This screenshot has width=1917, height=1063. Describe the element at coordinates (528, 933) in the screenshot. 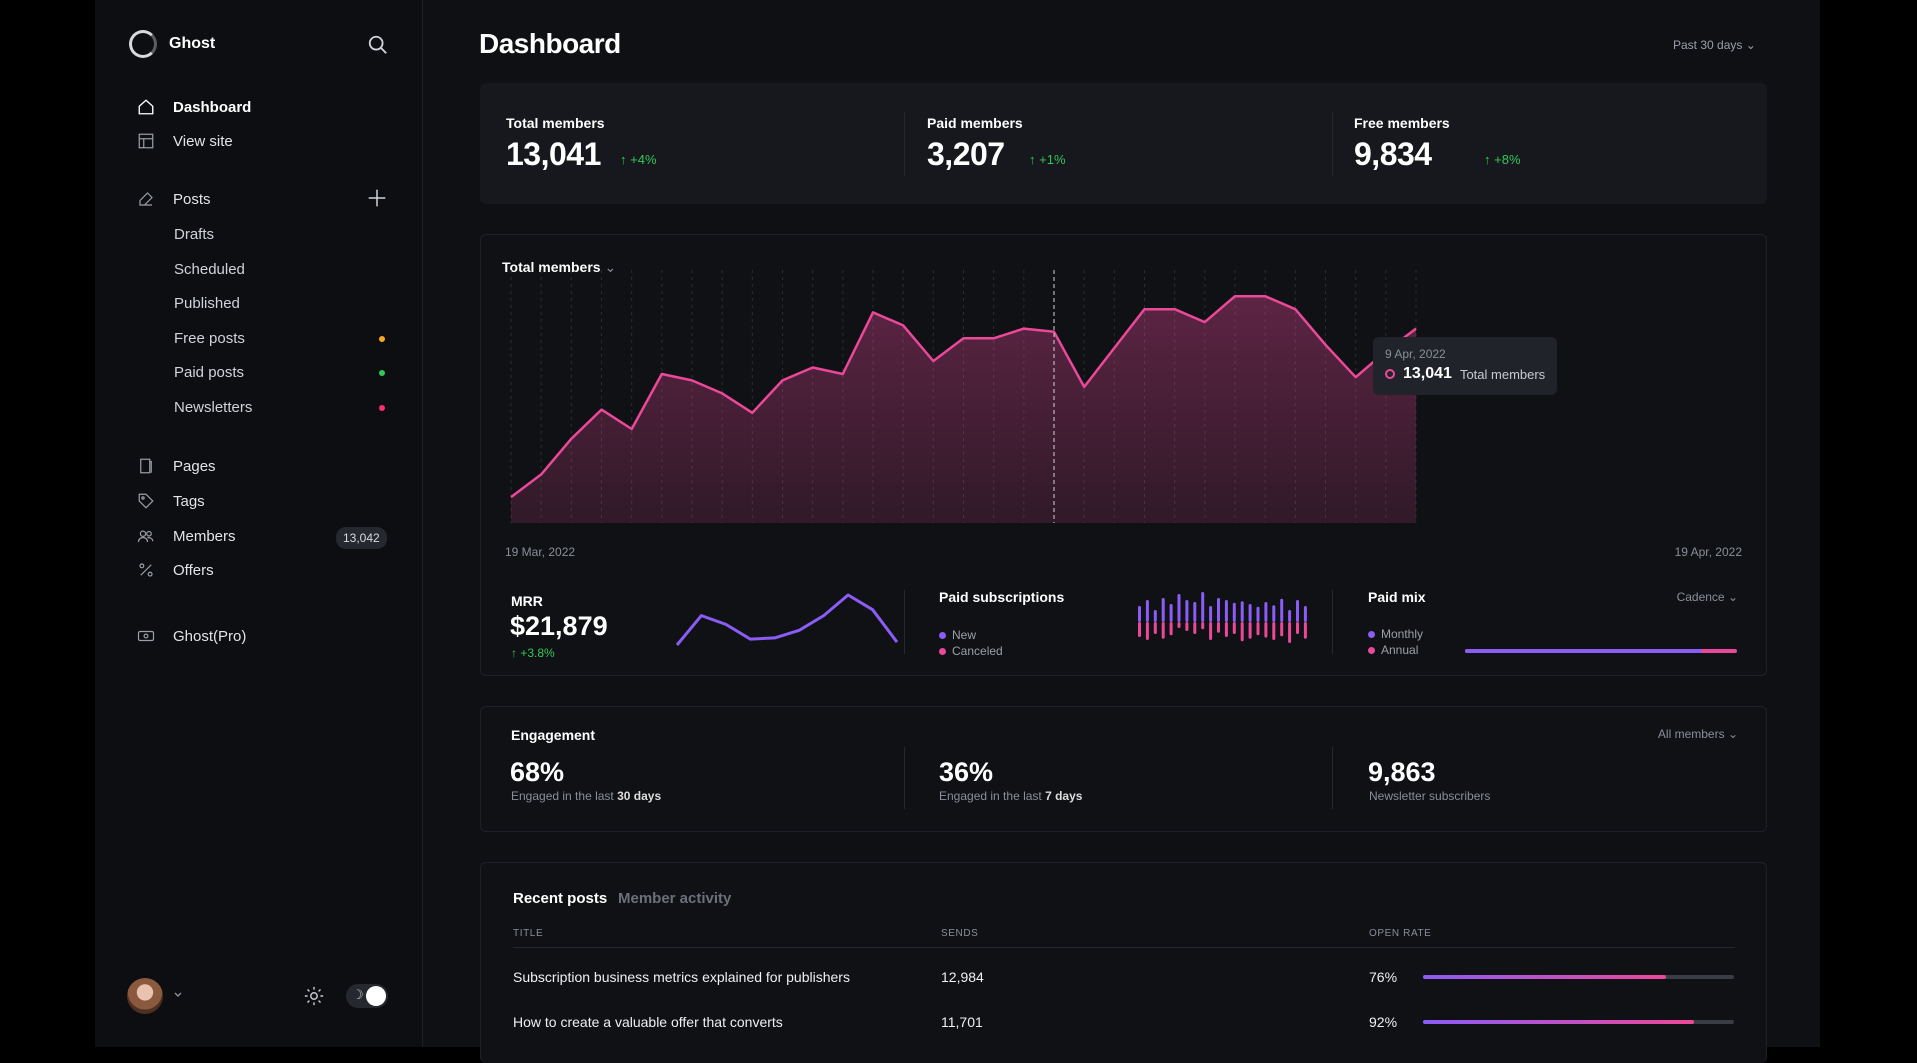

I see `column-header-title: TITLE` at that location.